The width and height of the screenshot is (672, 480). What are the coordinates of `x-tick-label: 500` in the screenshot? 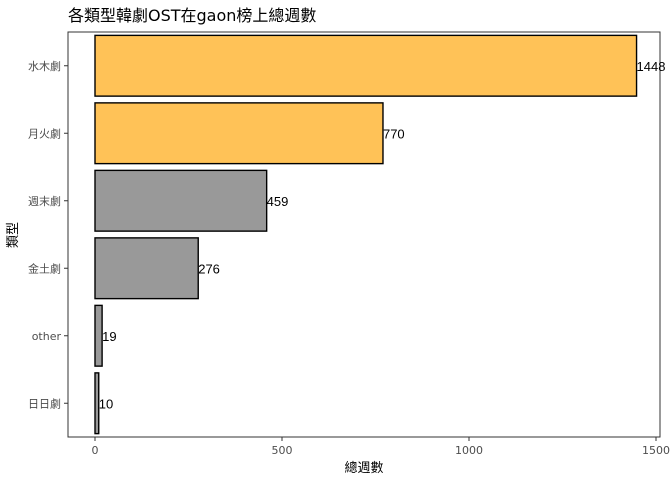 It's located at (282, 450).